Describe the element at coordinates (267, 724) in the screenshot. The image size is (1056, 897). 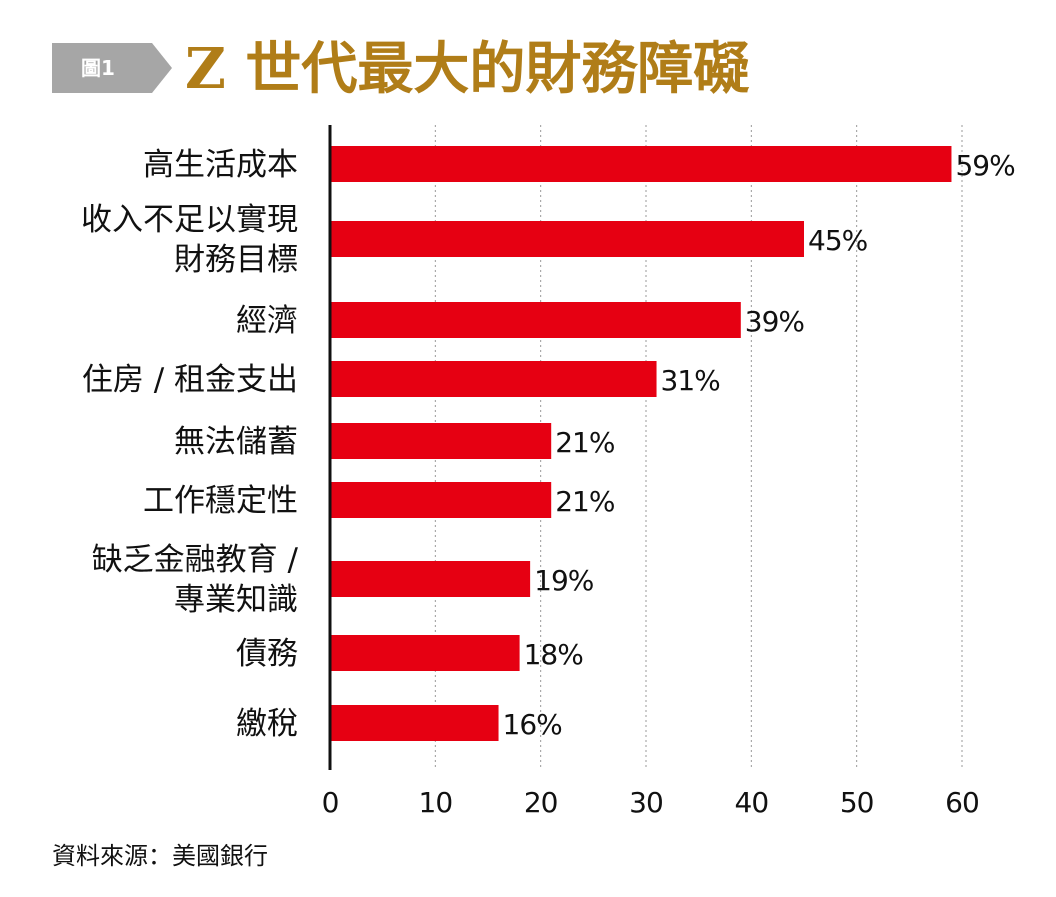
I see `category-label: 繳稅` at that location.